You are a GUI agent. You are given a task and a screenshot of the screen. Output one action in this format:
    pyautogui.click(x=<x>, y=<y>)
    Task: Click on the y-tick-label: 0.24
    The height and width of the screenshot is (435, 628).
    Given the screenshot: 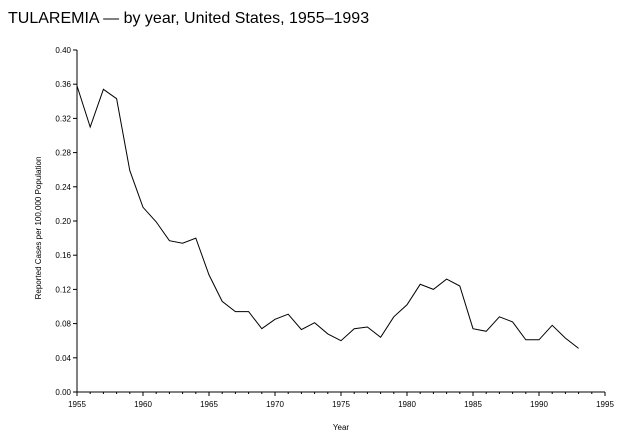 What is the action you would take?
    pyautogui.click(x=63, y=187)
    